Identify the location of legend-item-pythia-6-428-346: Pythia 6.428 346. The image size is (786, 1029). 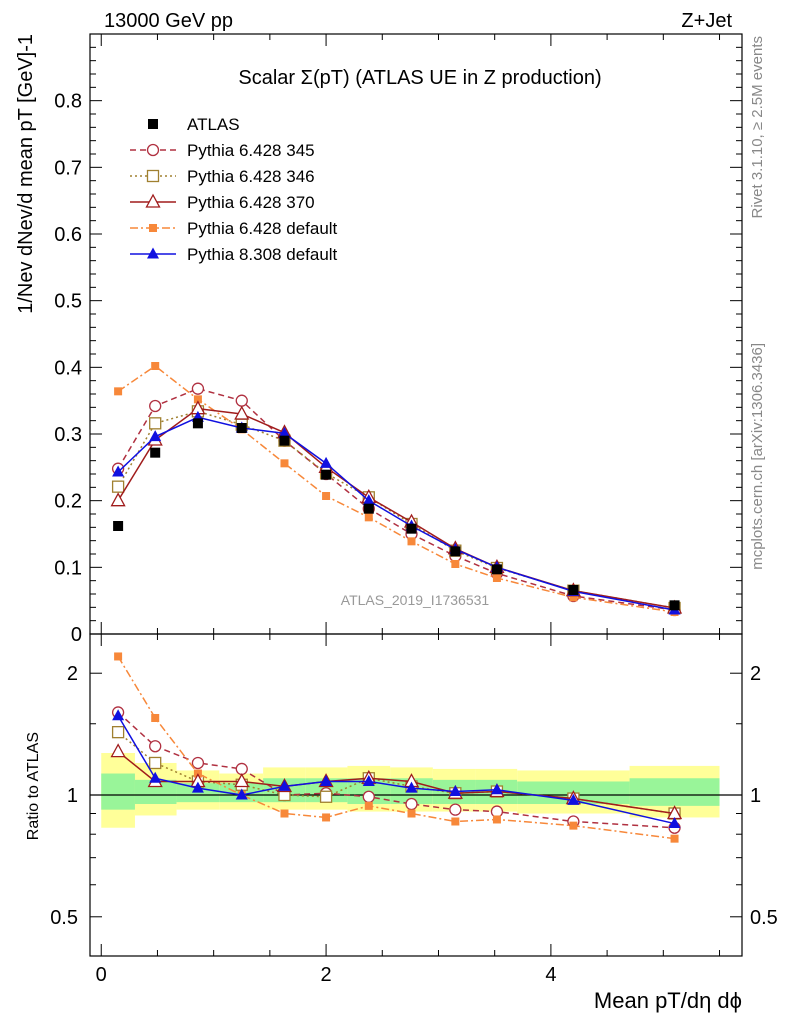
(222, 176).